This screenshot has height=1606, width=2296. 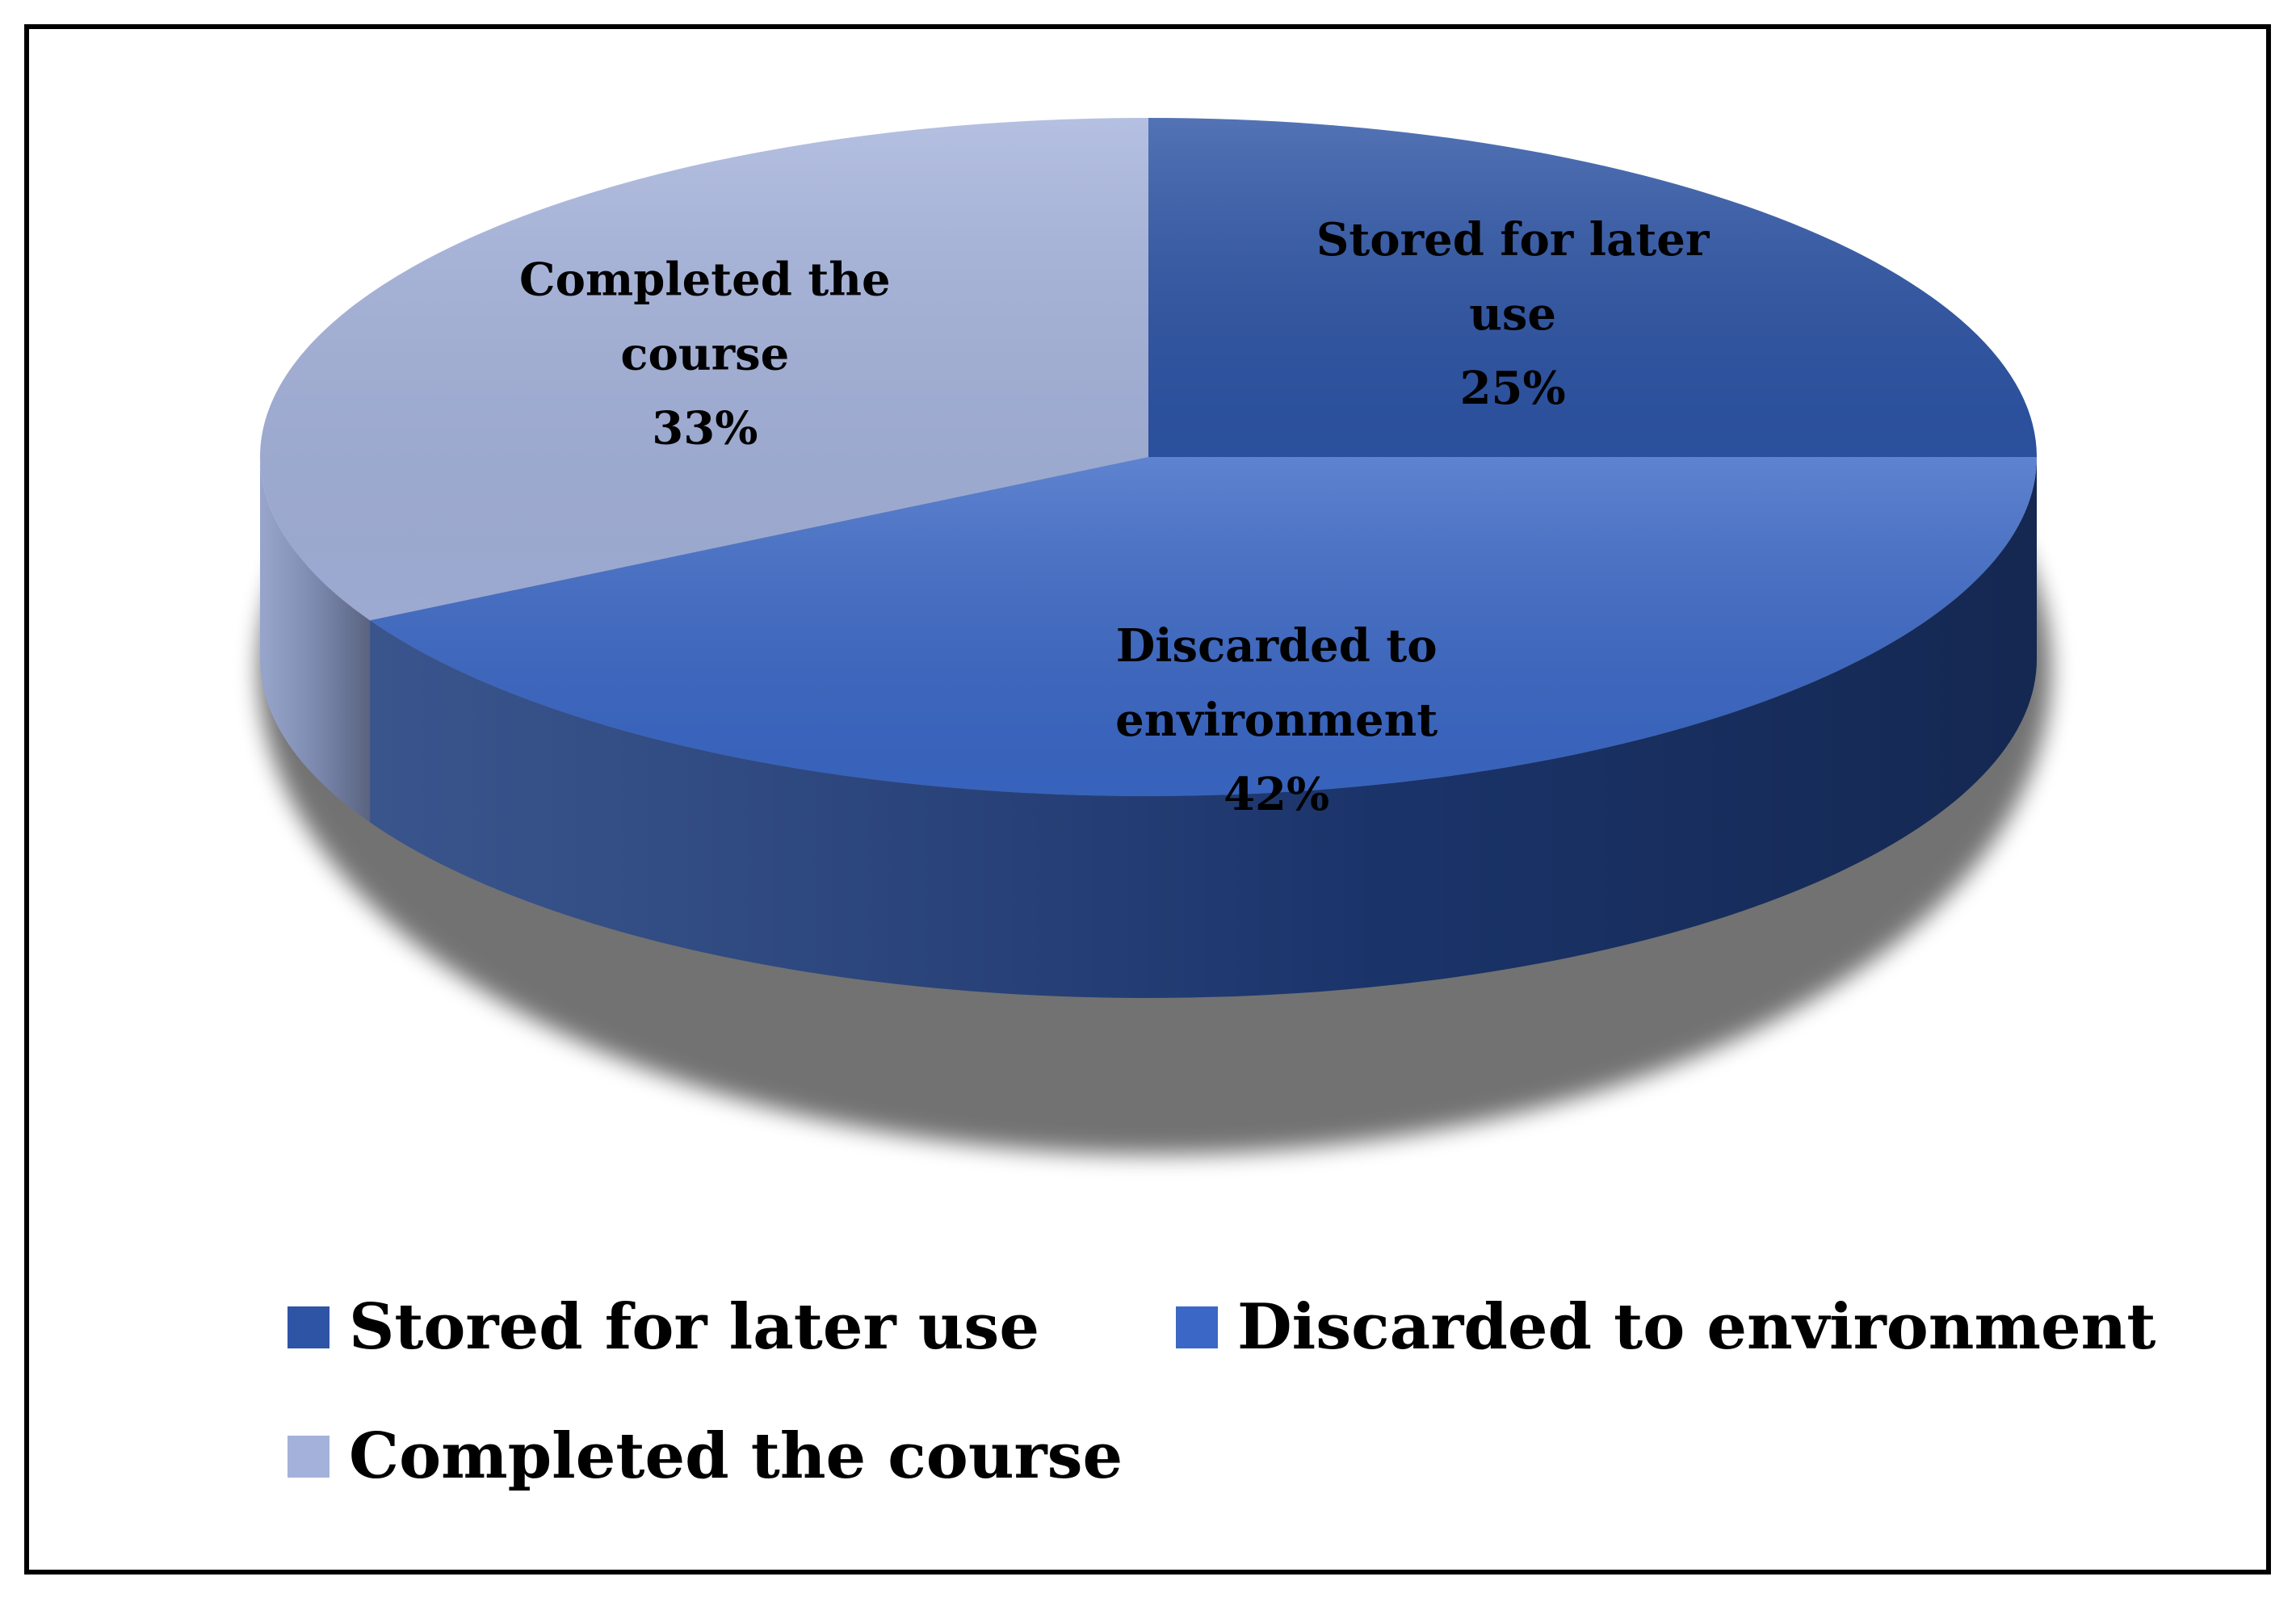 What do you see at coordinates (308, 1327) in the screenshot?
I see `legend-swatch-stored-for-later-use` at bounding box center [308, 1327].